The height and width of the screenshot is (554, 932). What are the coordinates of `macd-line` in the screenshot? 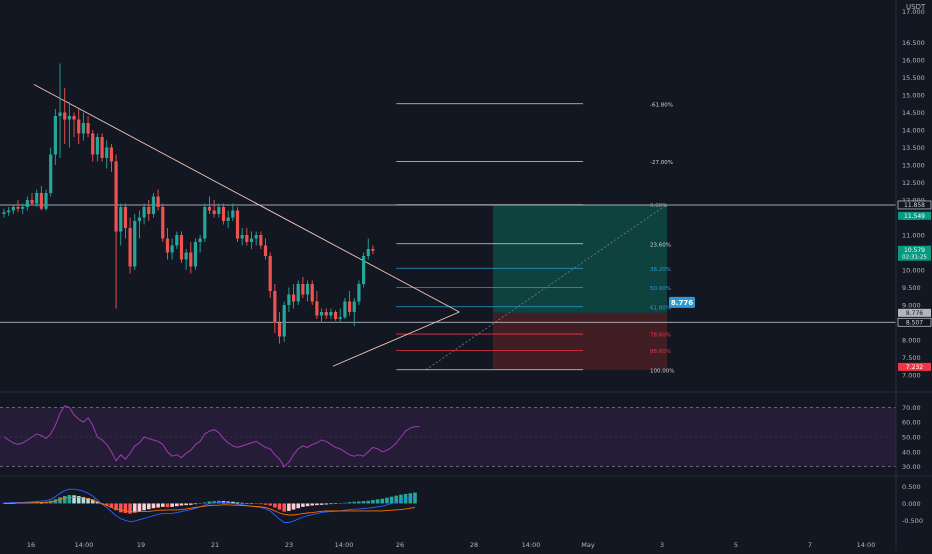 It's located at (210, 505).